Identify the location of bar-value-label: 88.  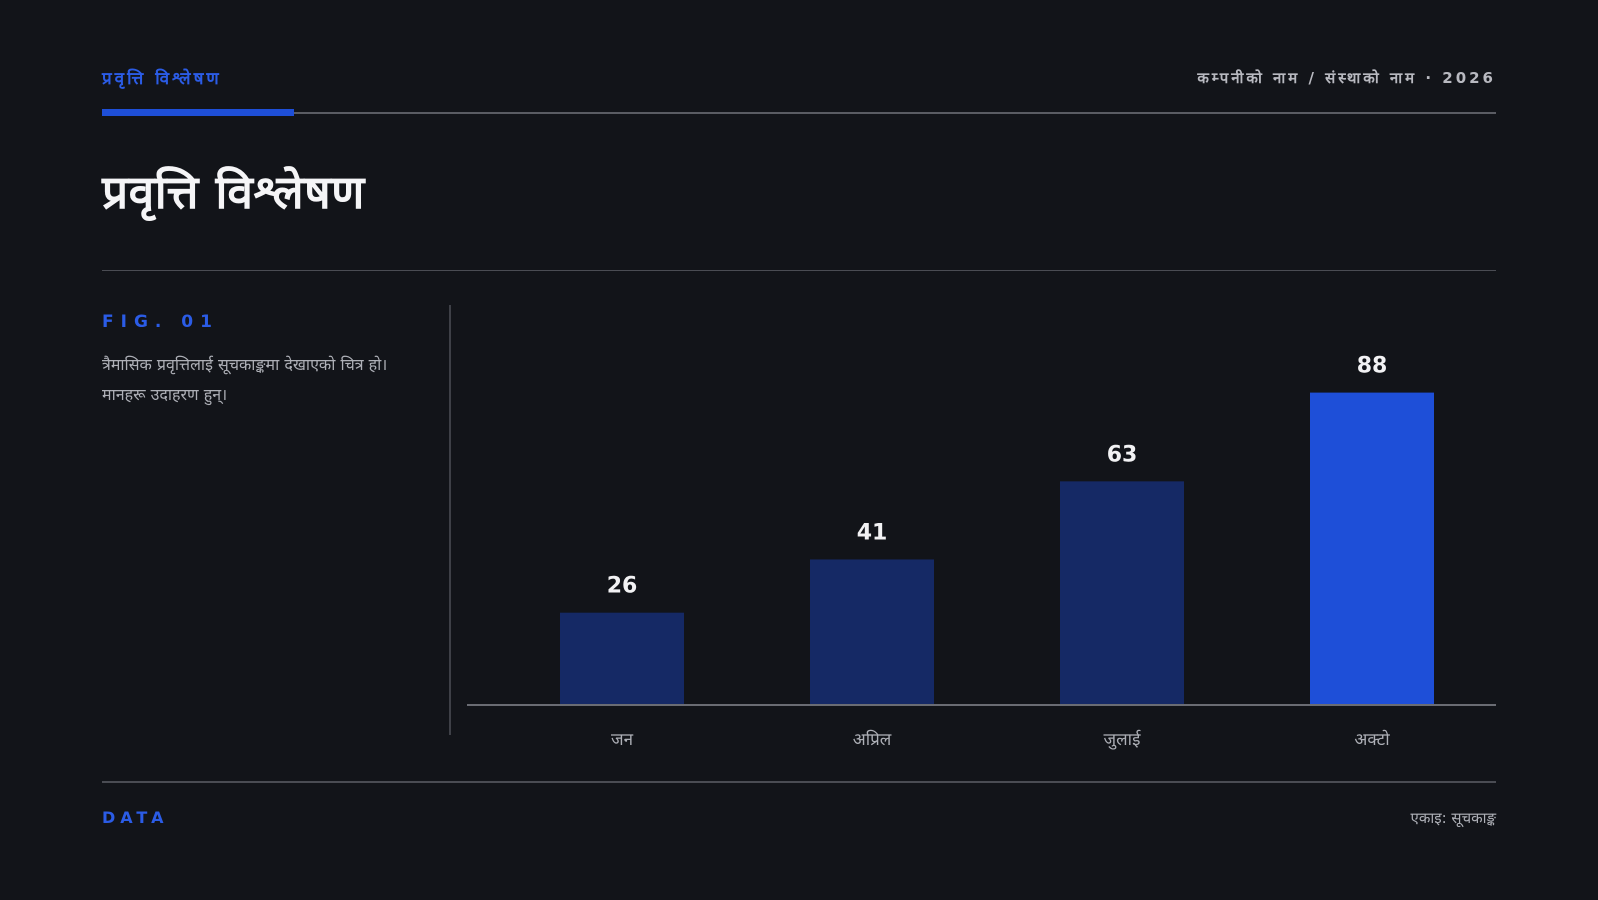
(1372, 366).